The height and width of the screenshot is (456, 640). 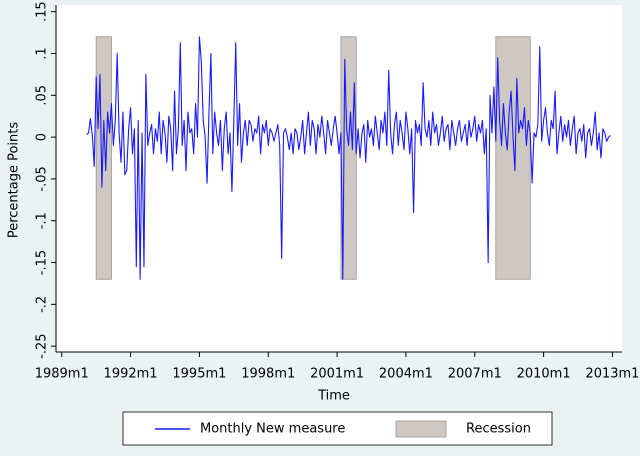 I want to click on x-tick-label: 1989m1, so click(x=62, y=374).